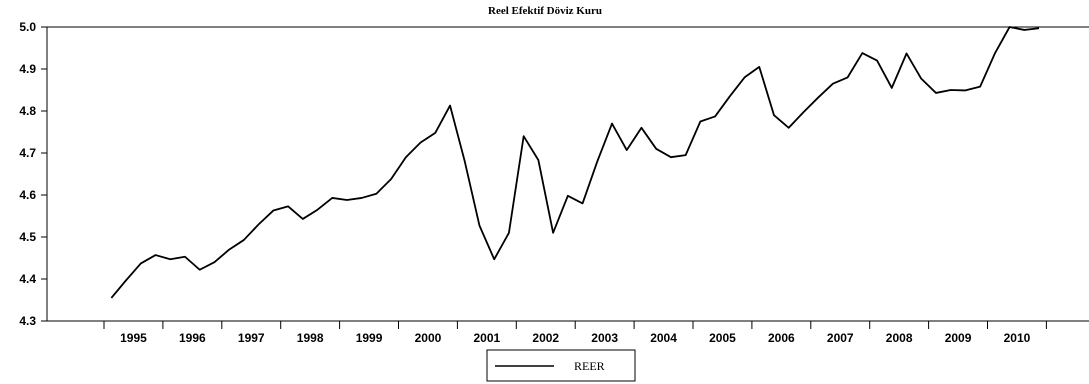 The width and height of the screenshot is (1089, 384). I want to click on x-tick-label: 2010, so click(1017, 338).